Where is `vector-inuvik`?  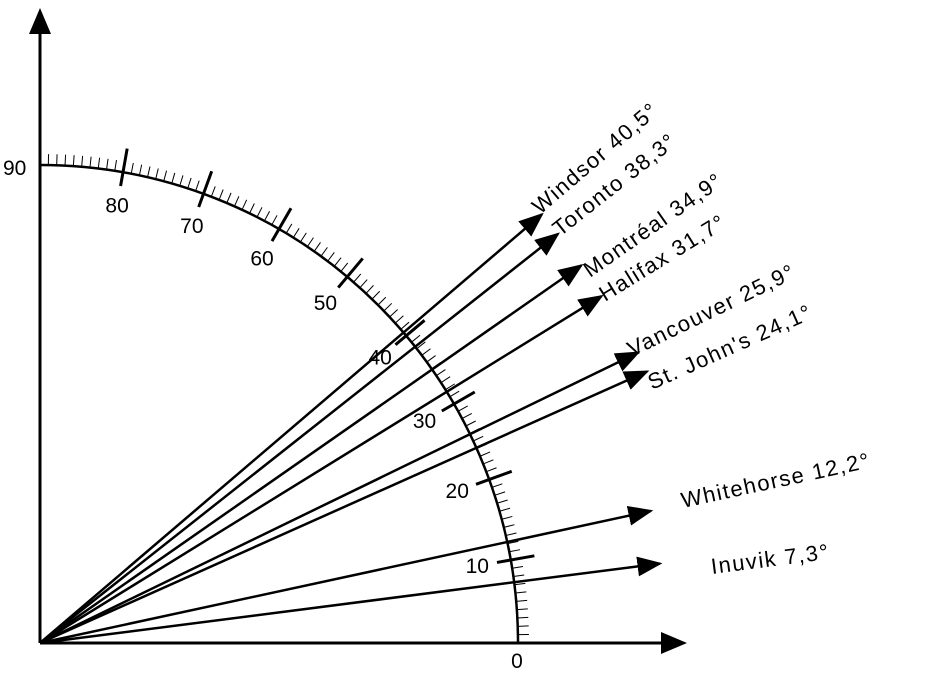 vector-inuvik is located at coordinates (351, 600).